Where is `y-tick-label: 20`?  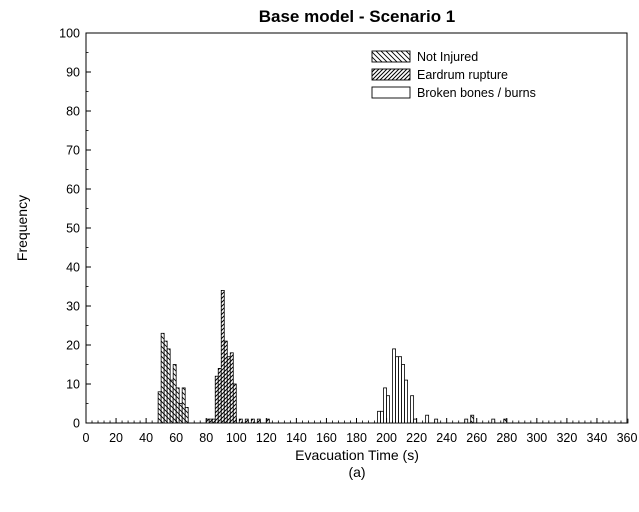
y-tick-label: 20 is located at coordinates (73, 346).